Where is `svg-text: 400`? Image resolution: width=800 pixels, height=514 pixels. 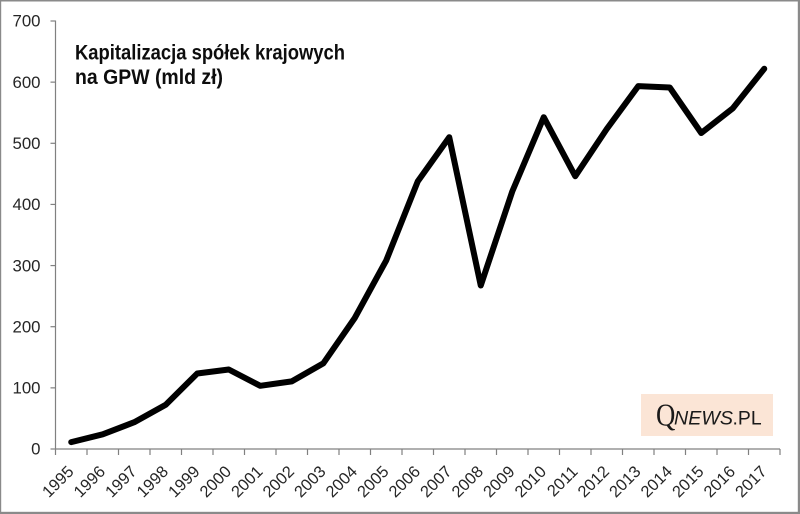
svg-text: 400 is located at coordinates (27, 204).